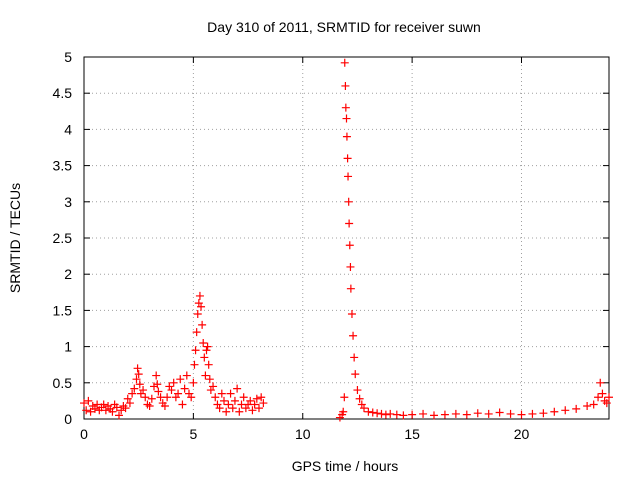  Describe the element at coordinates (412, 434) in the screenshot. I see `x-tick-label: 15` at that location.